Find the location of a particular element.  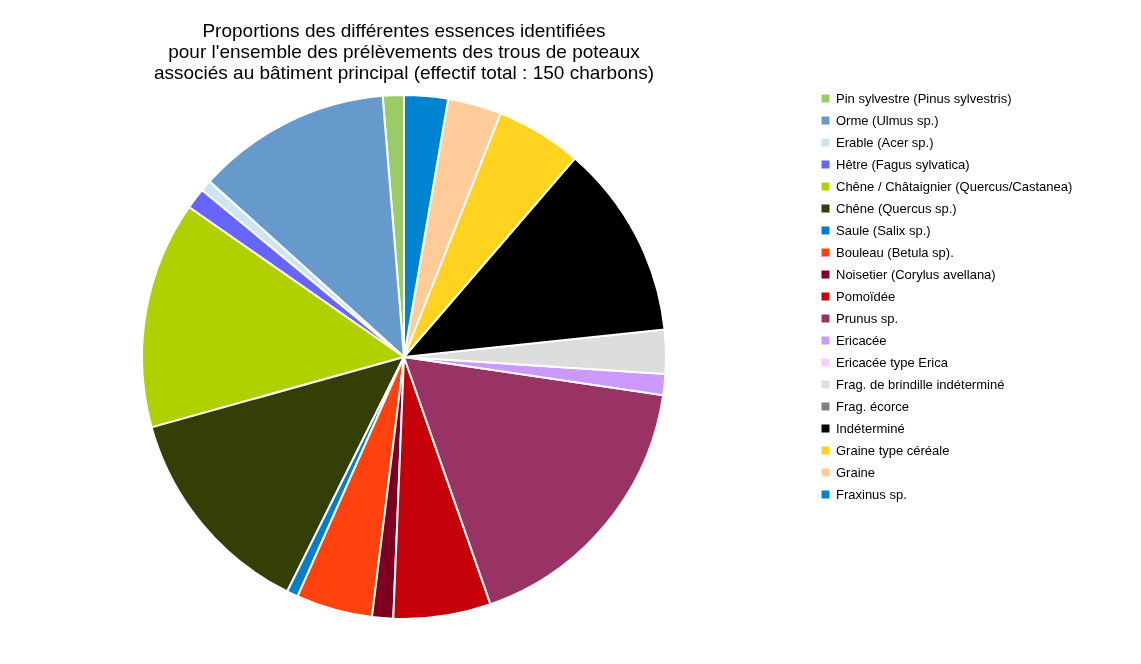

legend-label: Graine is located at coordinates (856, 472).